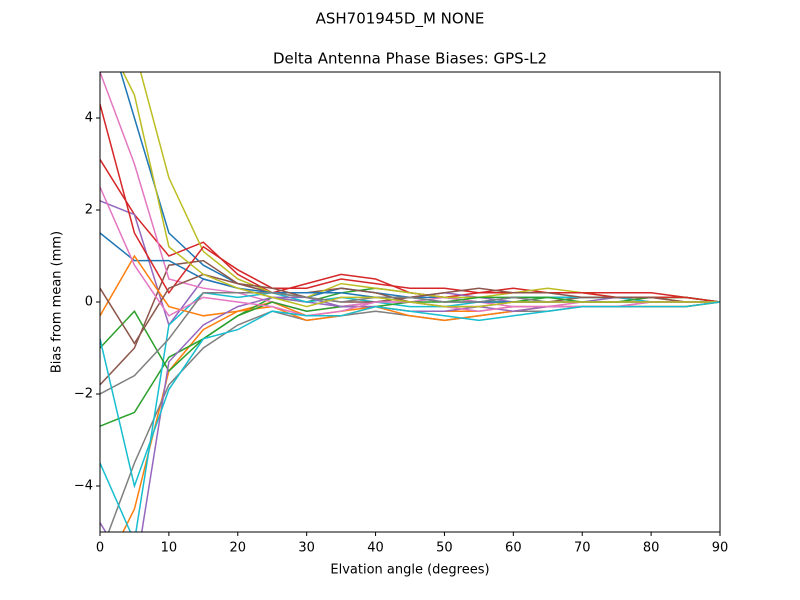  I want to click on y-tick-label: −4, so click(83, 486).